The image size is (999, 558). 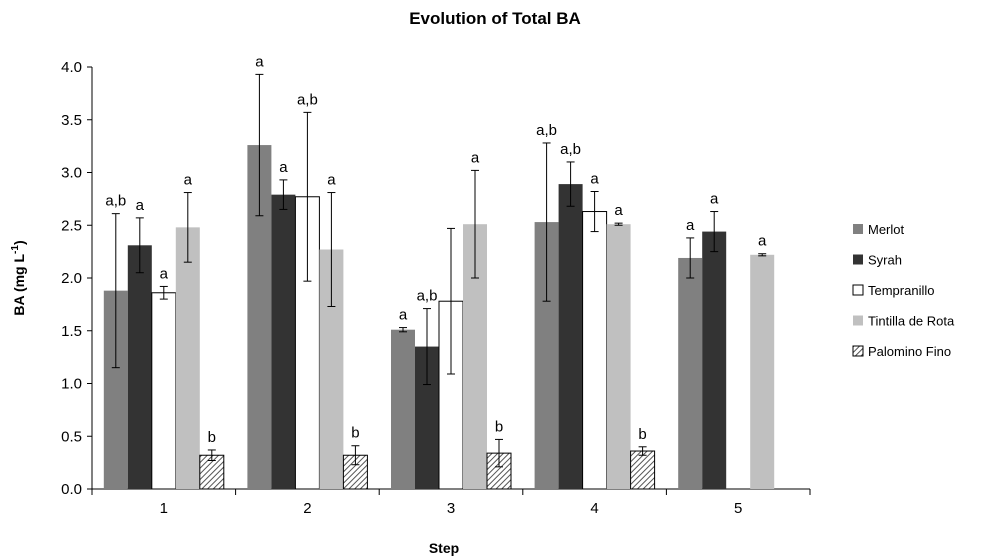 What do you see at coordinates (901, 290) in the screenshot?
I see `legend-label: Tempranillo` at bounding box center [901, 290].